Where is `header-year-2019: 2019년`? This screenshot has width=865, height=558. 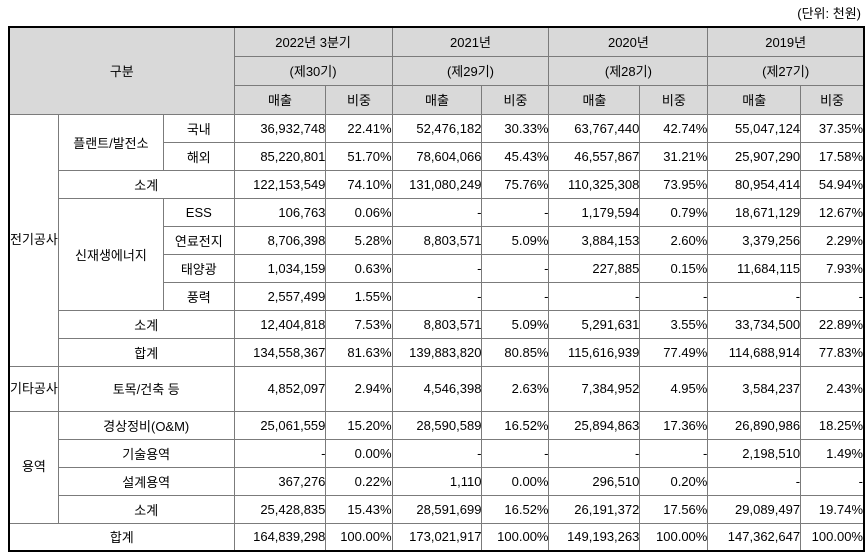 header-year-2019: 2019년 is located at coordinates (786, 41).